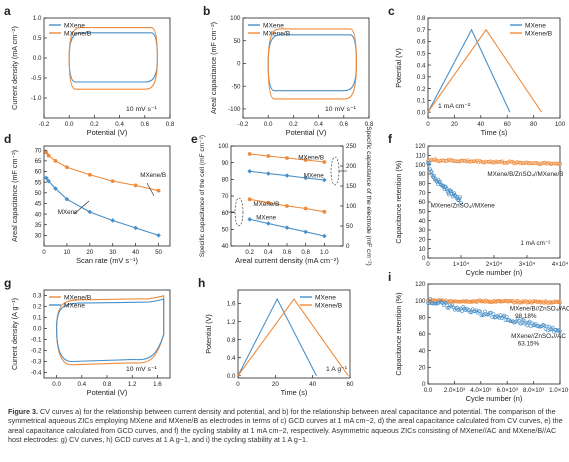  What do you see at coordinates (194, 139) in the screenshot?
I see `panel-letter: e` at bounding box center [194, 139].